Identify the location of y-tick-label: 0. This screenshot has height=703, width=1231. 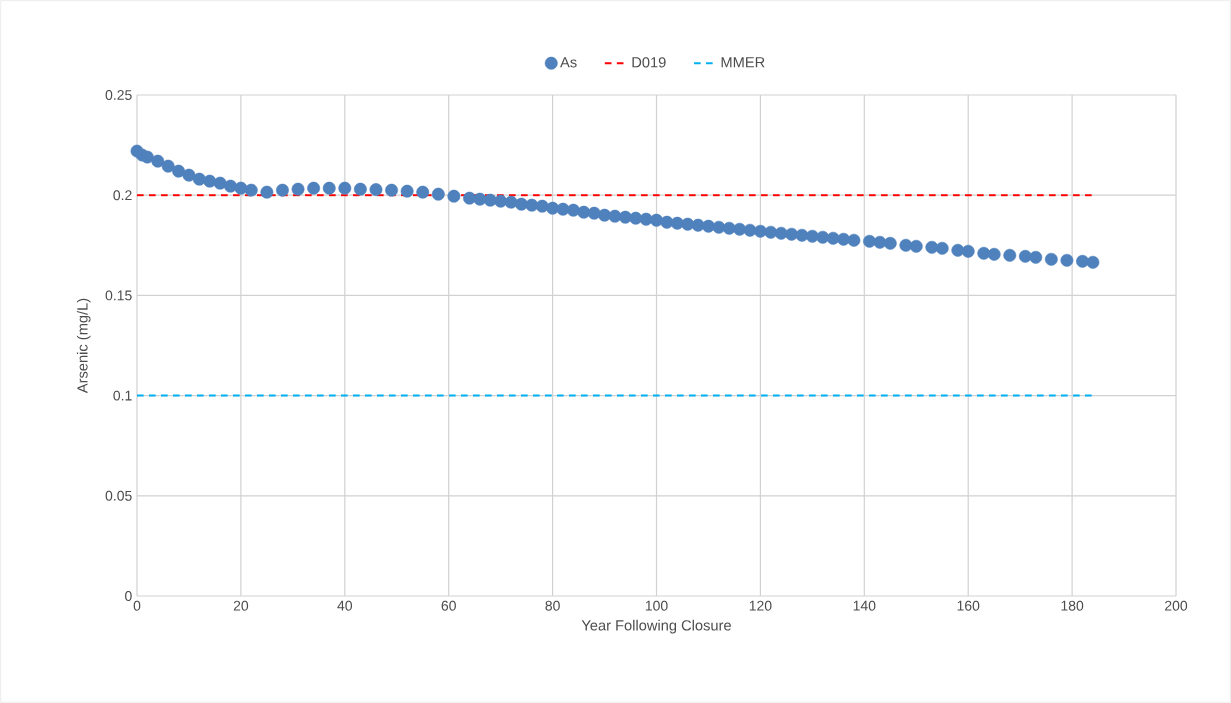
(128, 596).